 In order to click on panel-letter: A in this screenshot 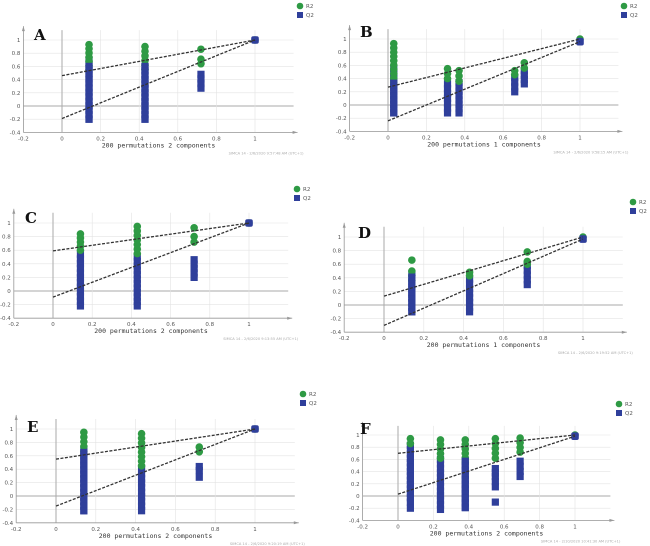, I will do `click(39, 35)`.